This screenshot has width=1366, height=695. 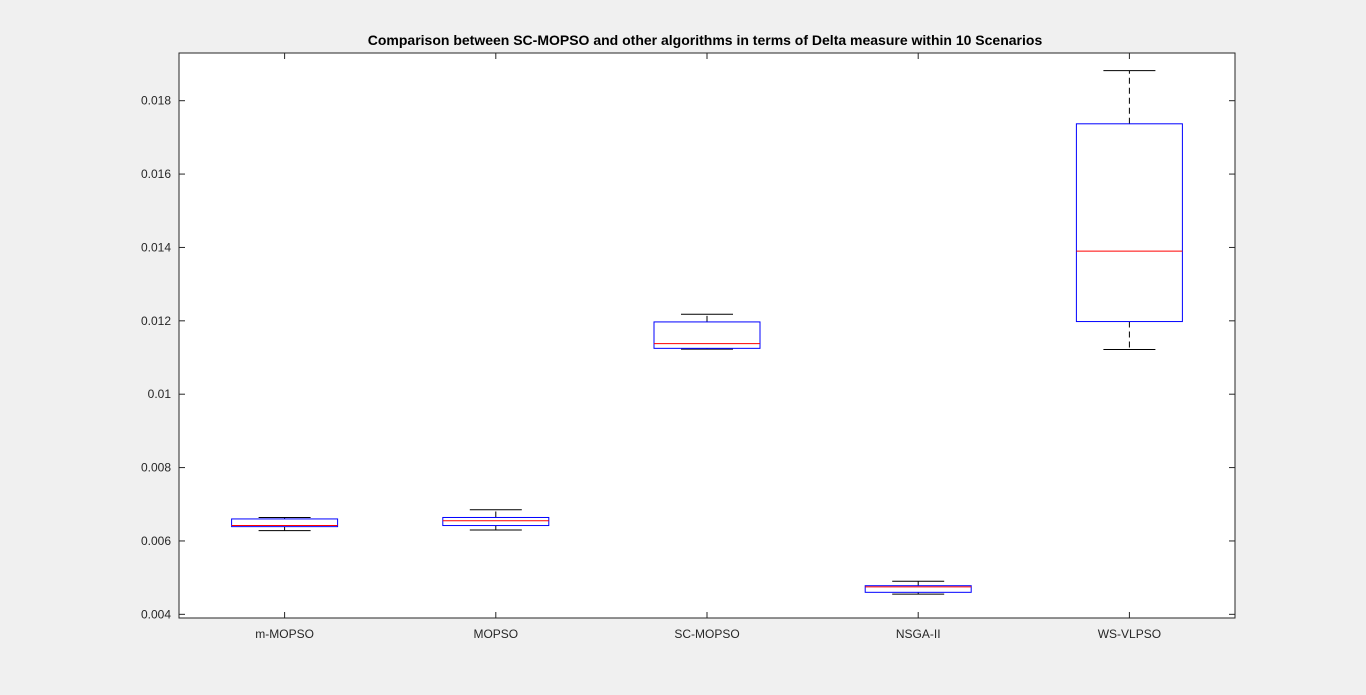 I want to click on box-mopso, so click(x=496, y=520).